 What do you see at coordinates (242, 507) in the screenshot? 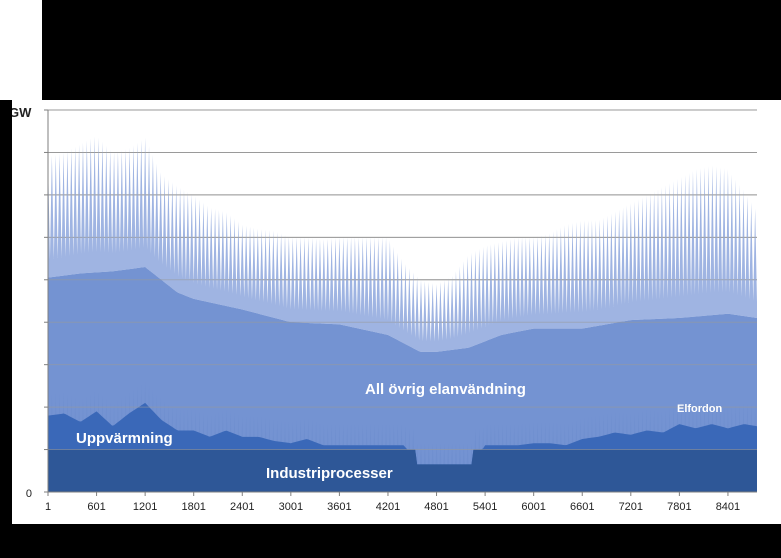
I see `x-tick-label: 2401` at bounding box center [242, 507].